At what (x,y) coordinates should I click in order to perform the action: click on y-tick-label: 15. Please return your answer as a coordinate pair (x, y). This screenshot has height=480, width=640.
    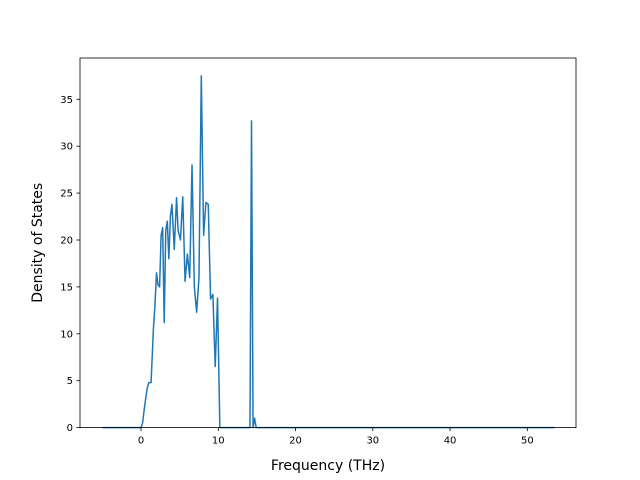
    Looking at the image, I should click on (66, 287).